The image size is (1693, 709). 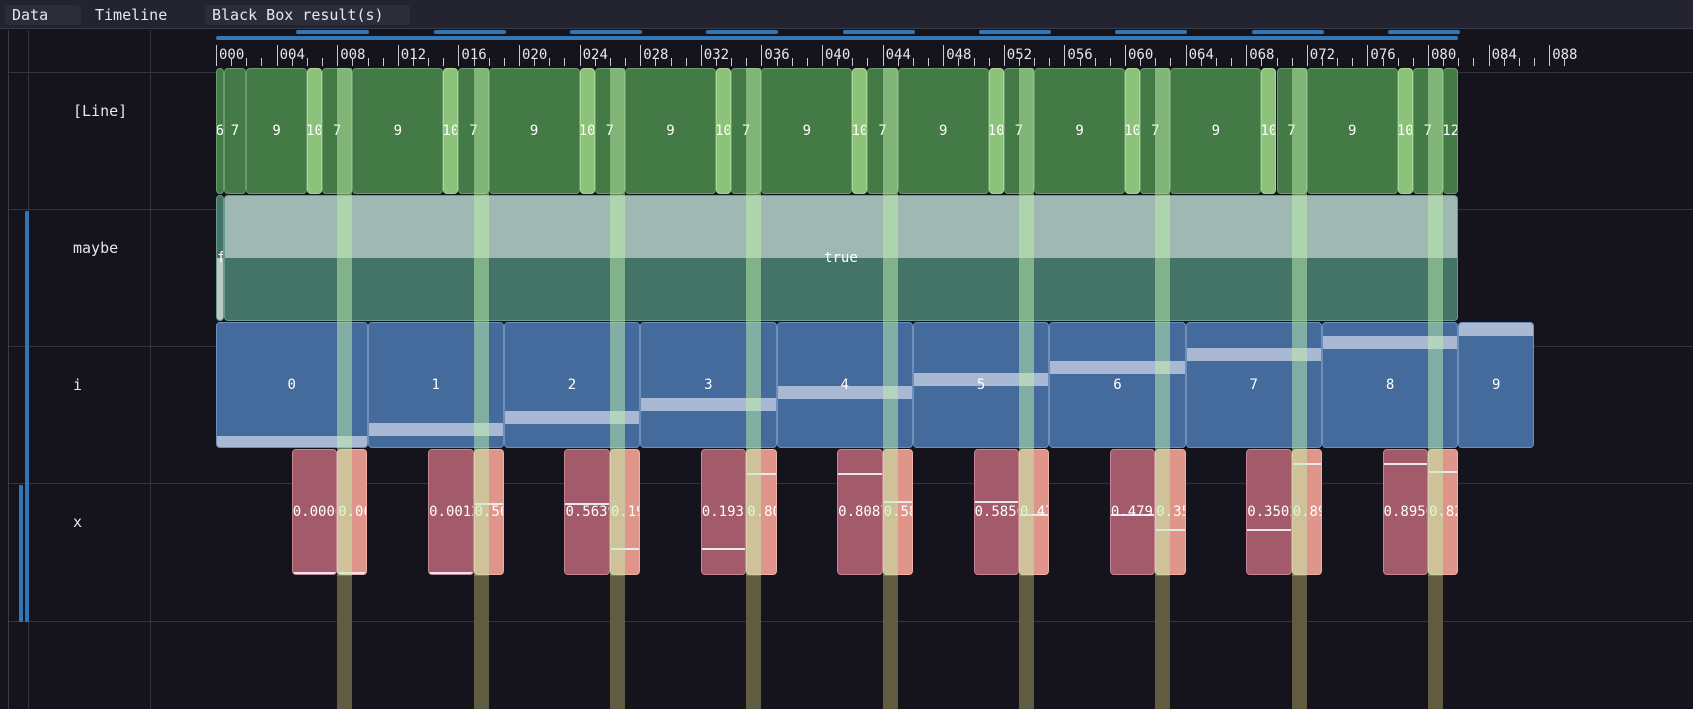 I want to click on group-bar-outer, so click(x=27, y=416).